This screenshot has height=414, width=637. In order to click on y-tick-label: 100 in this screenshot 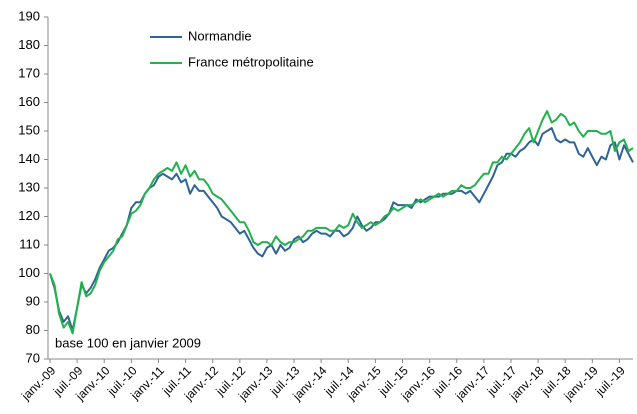, I will do `click(29, 272)`.